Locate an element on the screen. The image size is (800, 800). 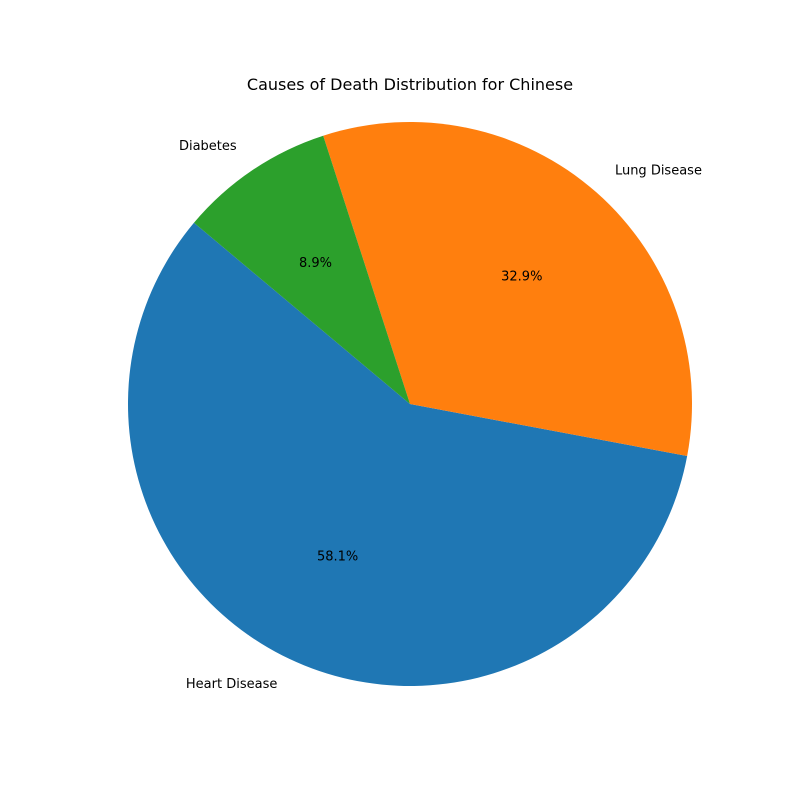
slice-percent-diabetes: 8.9% is located at coordinates (315, 263).